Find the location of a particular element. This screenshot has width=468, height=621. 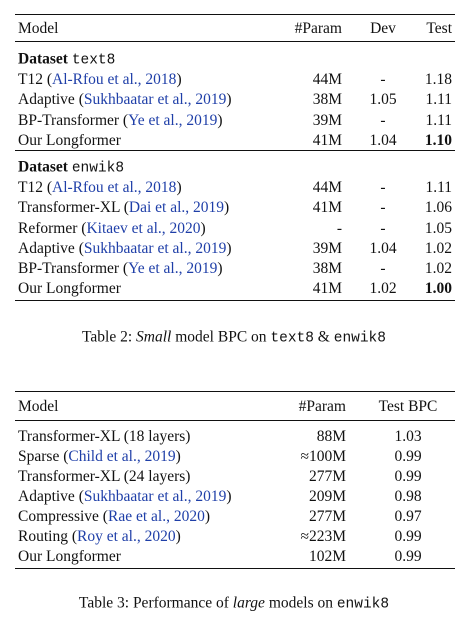

section-label: Dataset text8 is located at coordinates (66, 60).